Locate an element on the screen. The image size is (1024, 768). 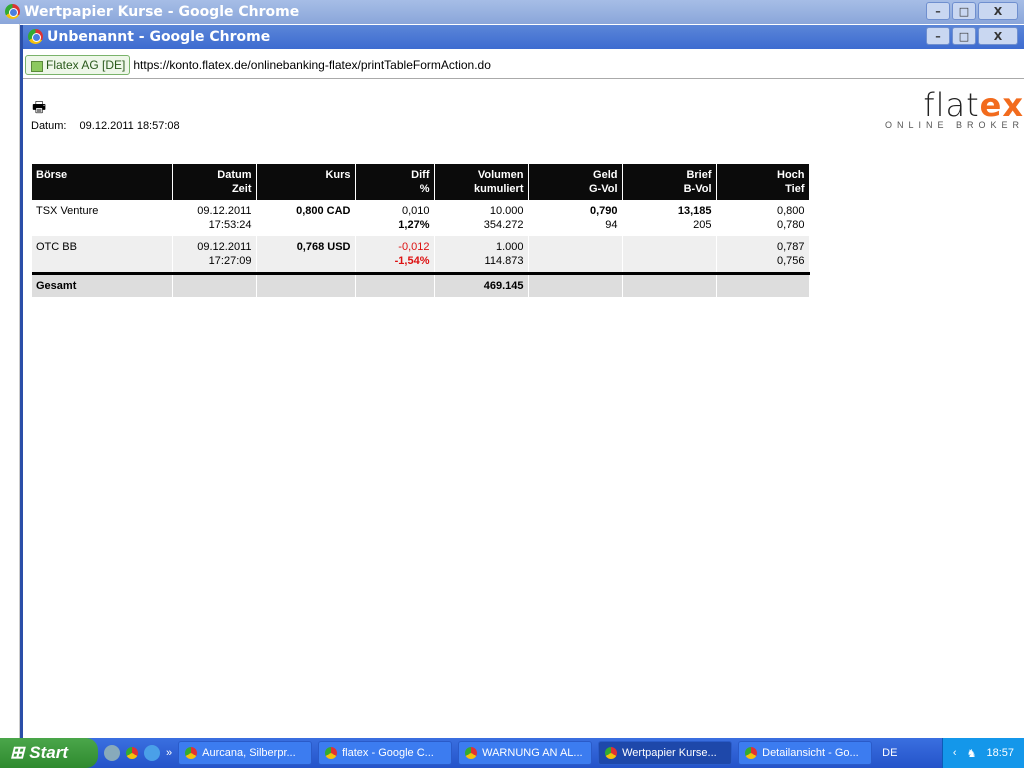
background-window-edge is located at coordinates (10, 381).